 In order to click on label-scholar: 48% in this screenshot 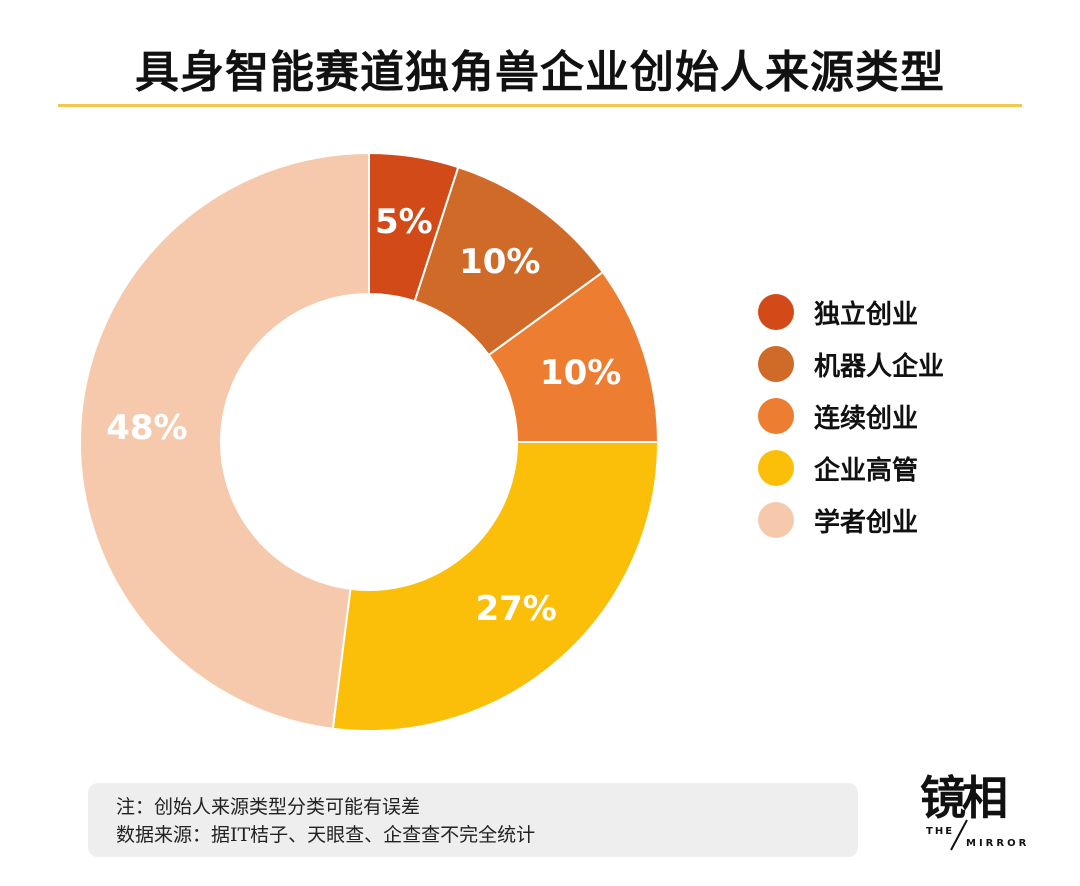, I will do `click(146, 428)`.